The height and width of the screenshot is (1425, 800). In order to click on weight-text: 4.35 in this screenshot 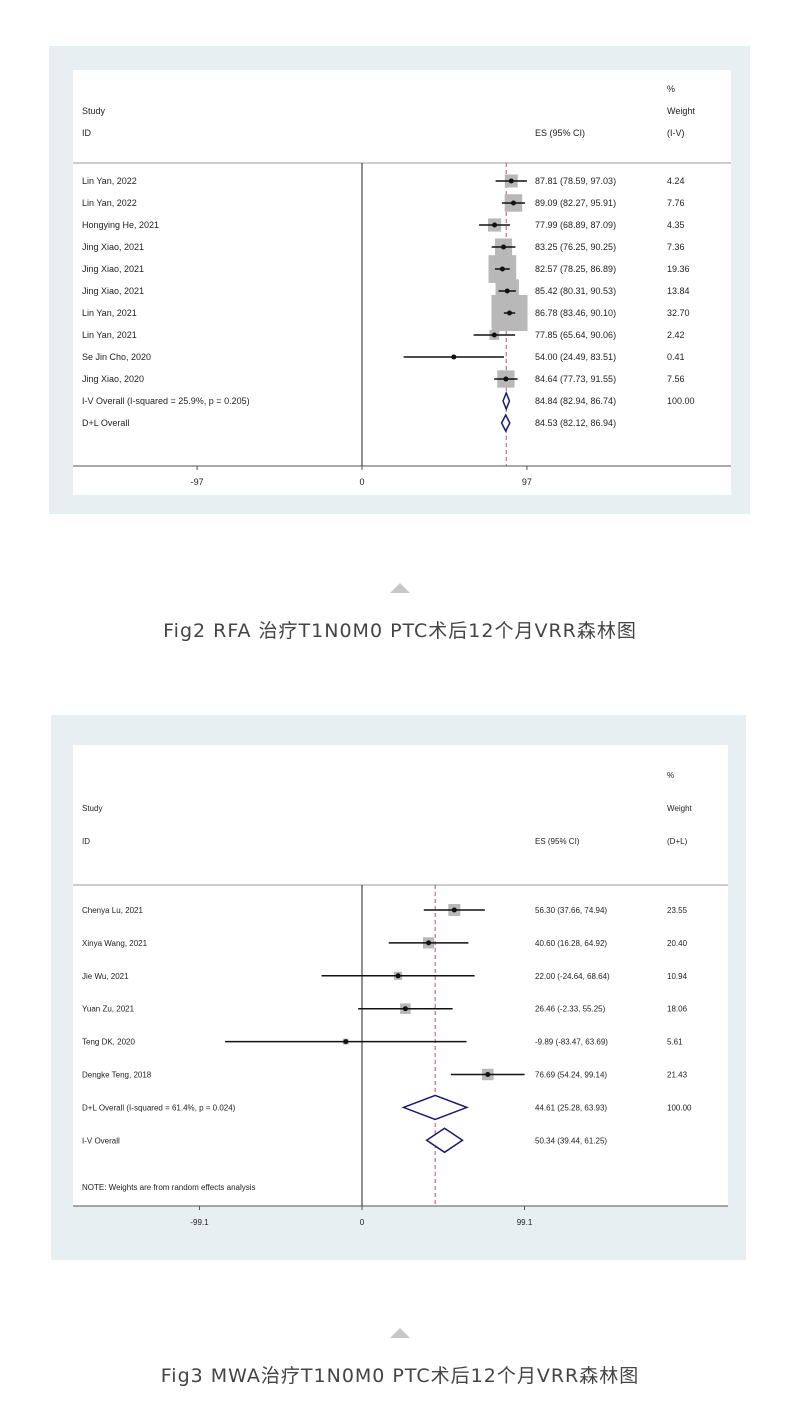, I will do `click(676, 225)`.